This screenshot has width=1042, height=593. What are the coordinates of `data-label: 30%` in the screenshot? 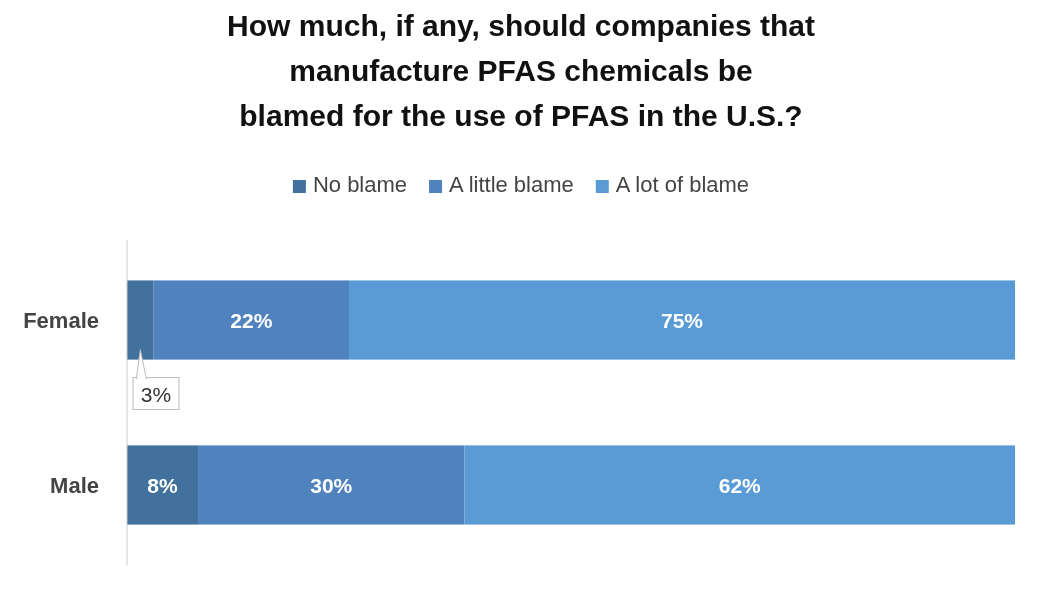 It's located at (331, 485).